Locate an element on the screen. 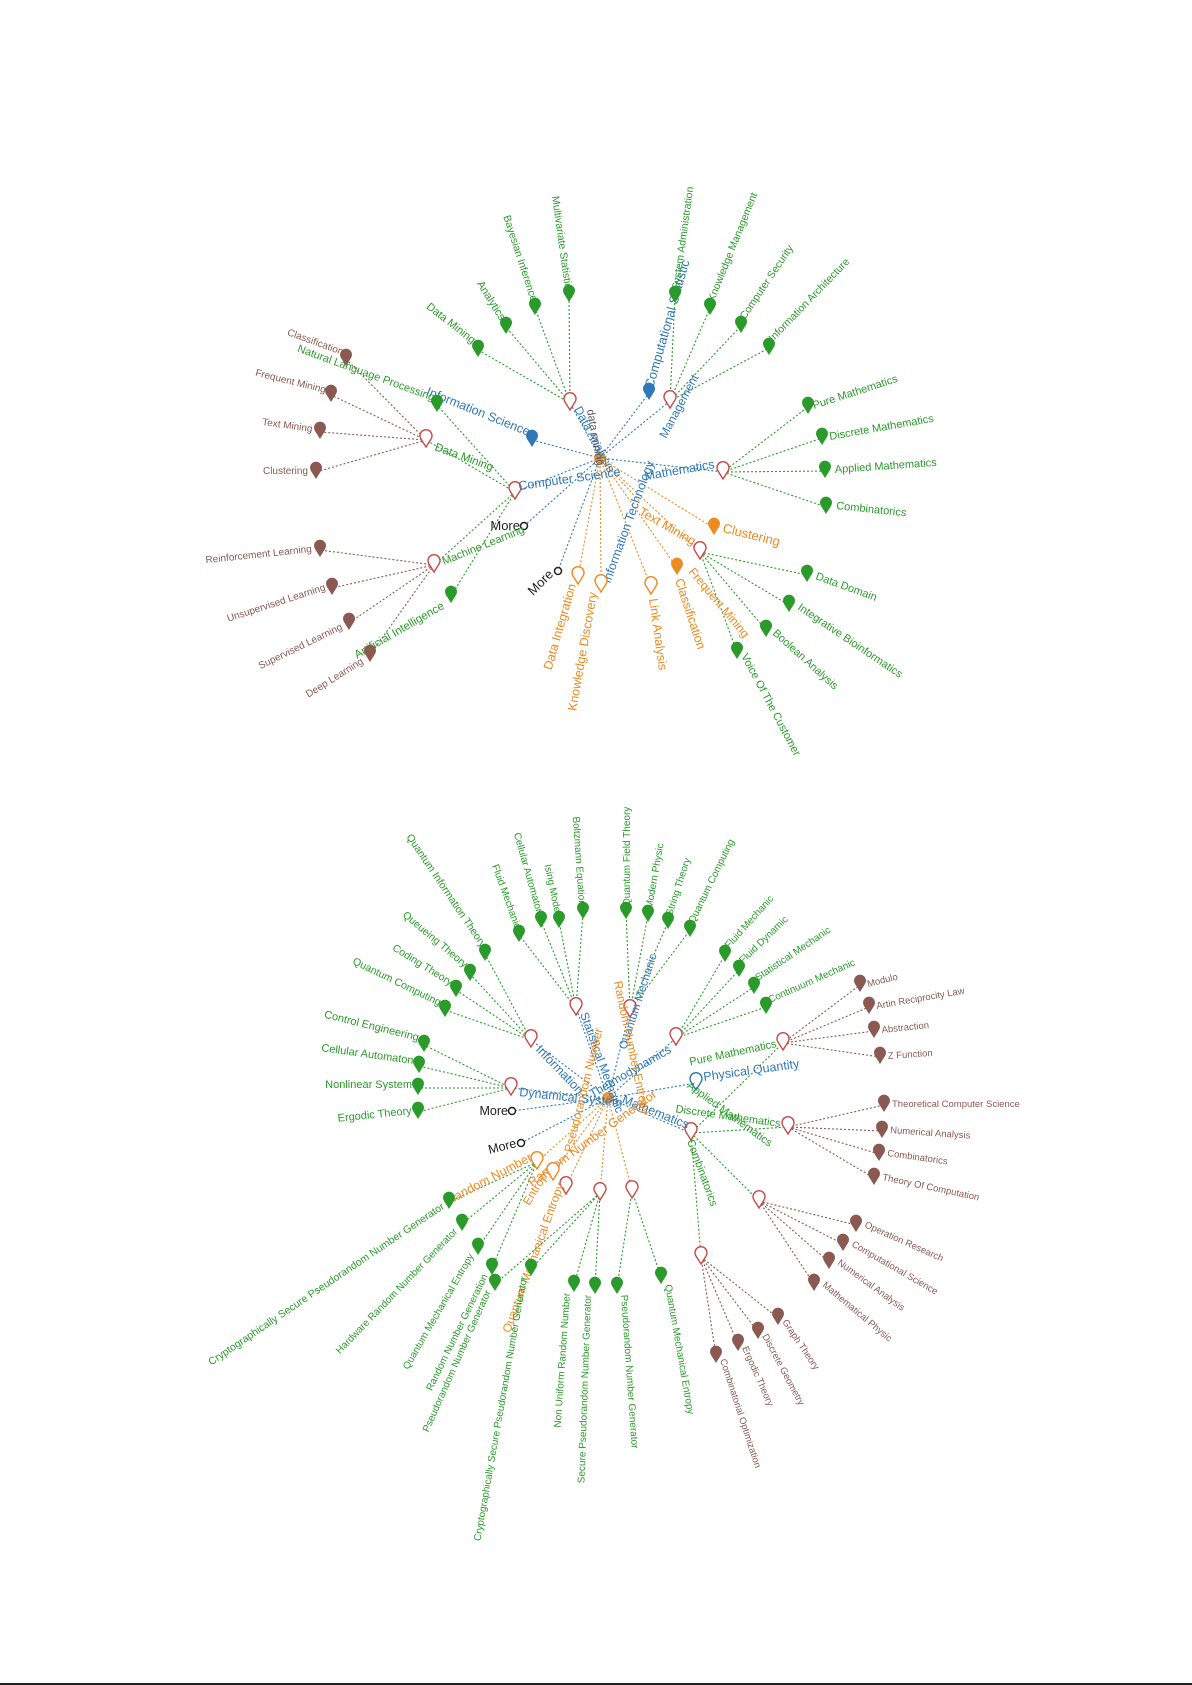 The height and width of the screenshot is (1685, 1192). node-dl: Deep Learning is located at coordinates (340, 672).